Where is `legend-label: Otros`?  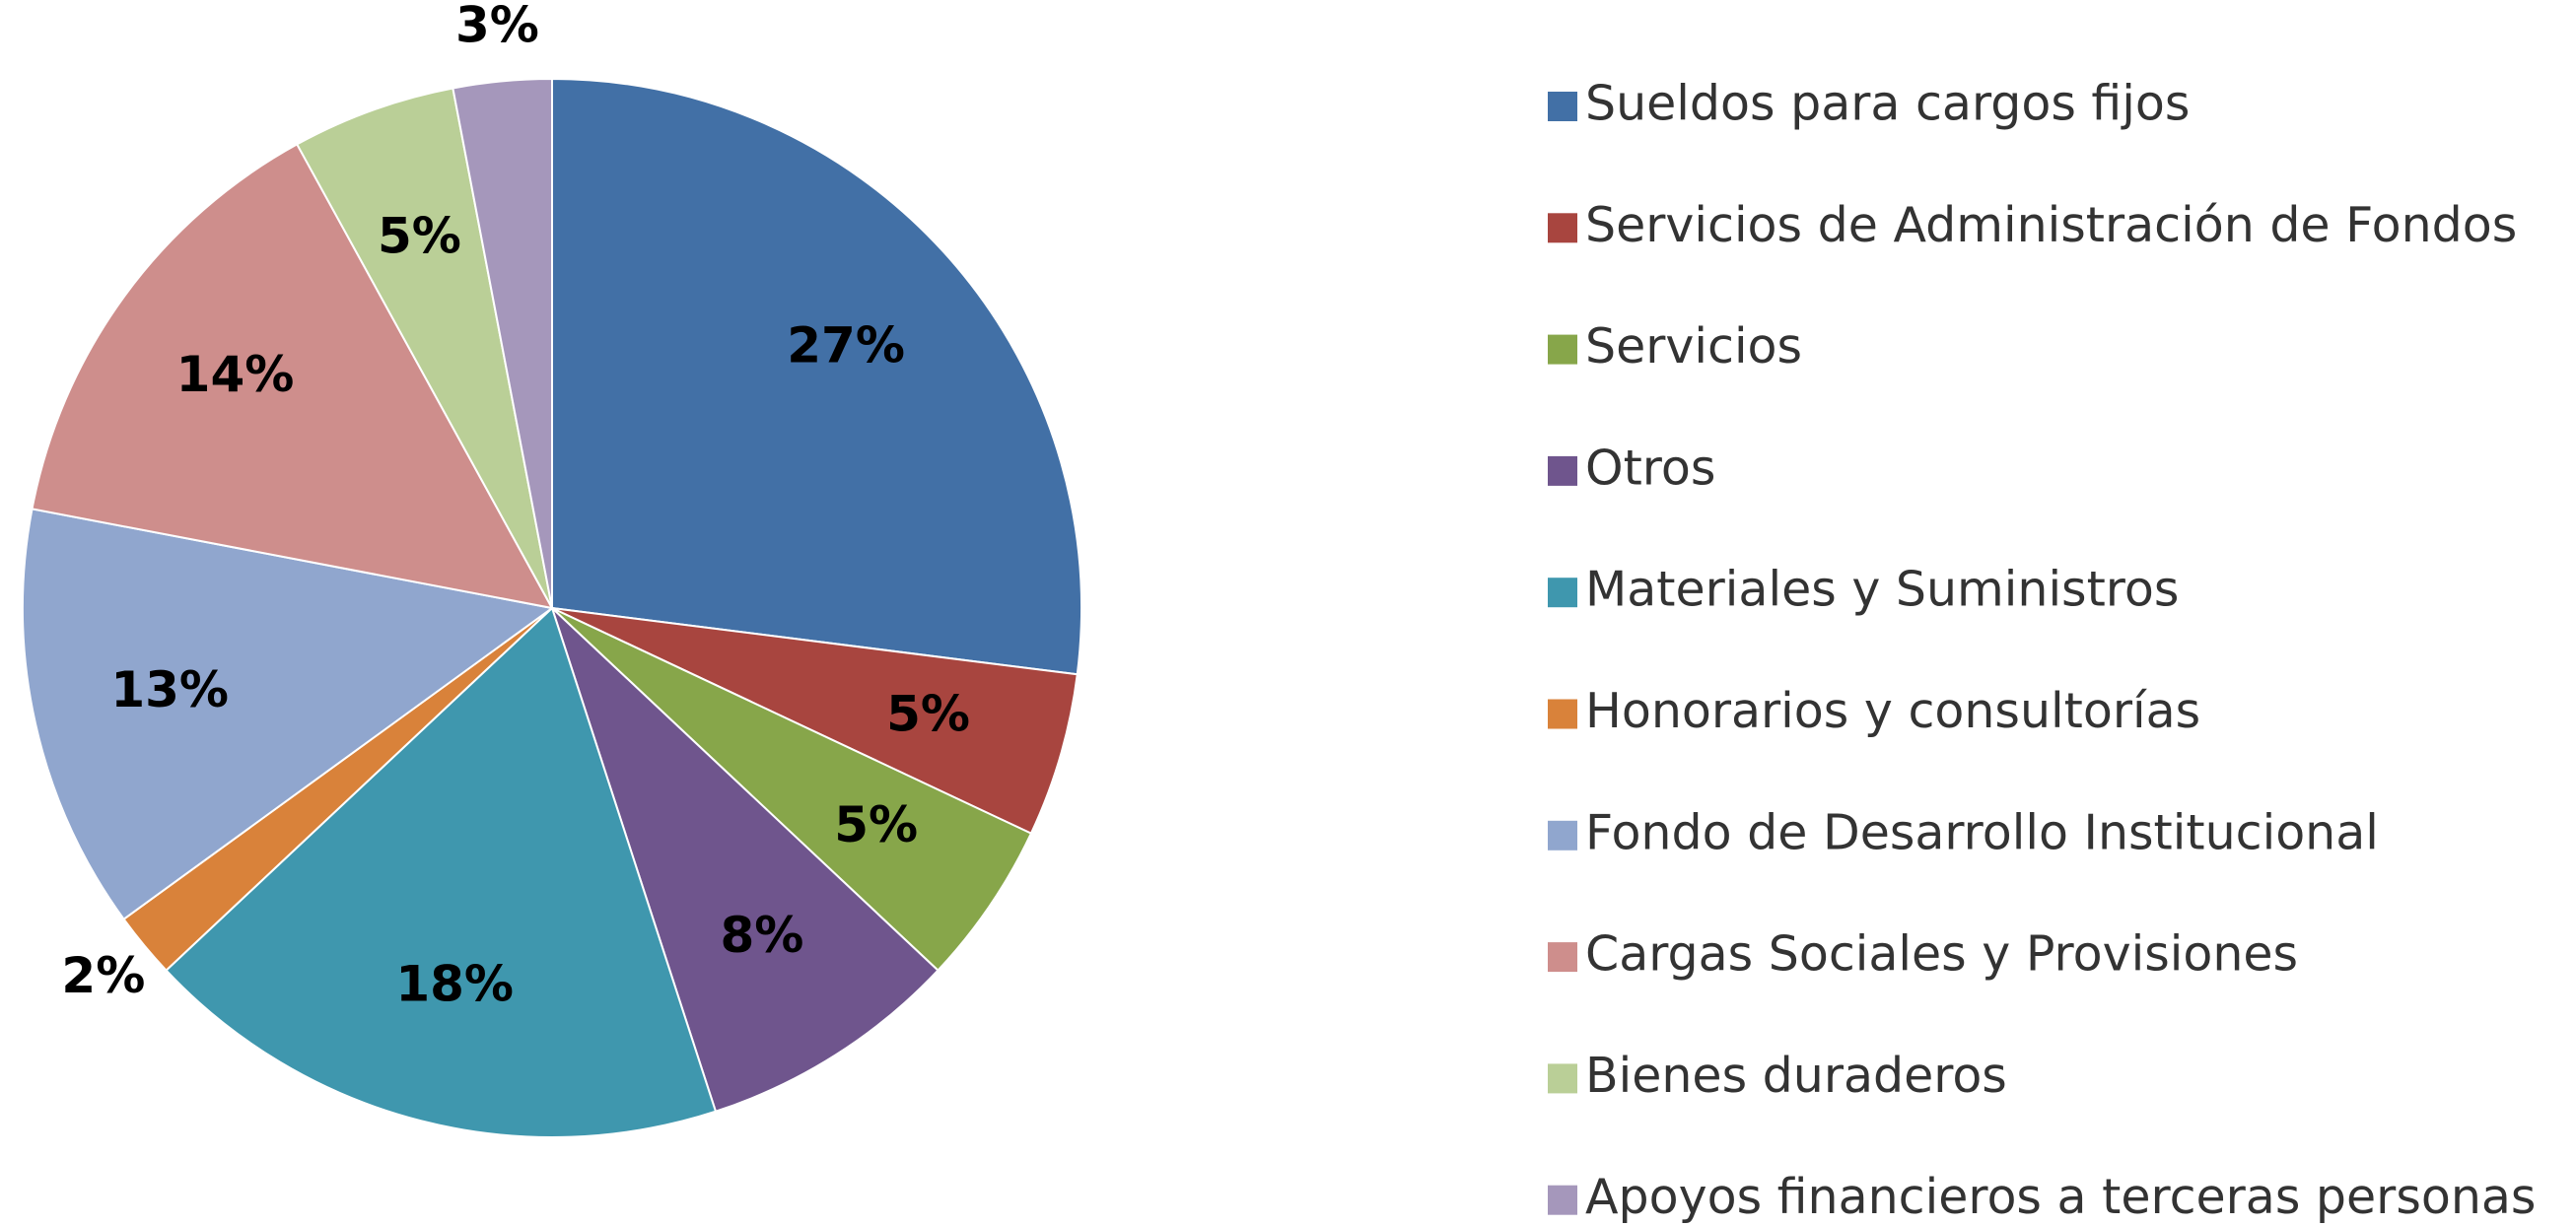 legend-label: Otros is located at coordinates (1650, 468).